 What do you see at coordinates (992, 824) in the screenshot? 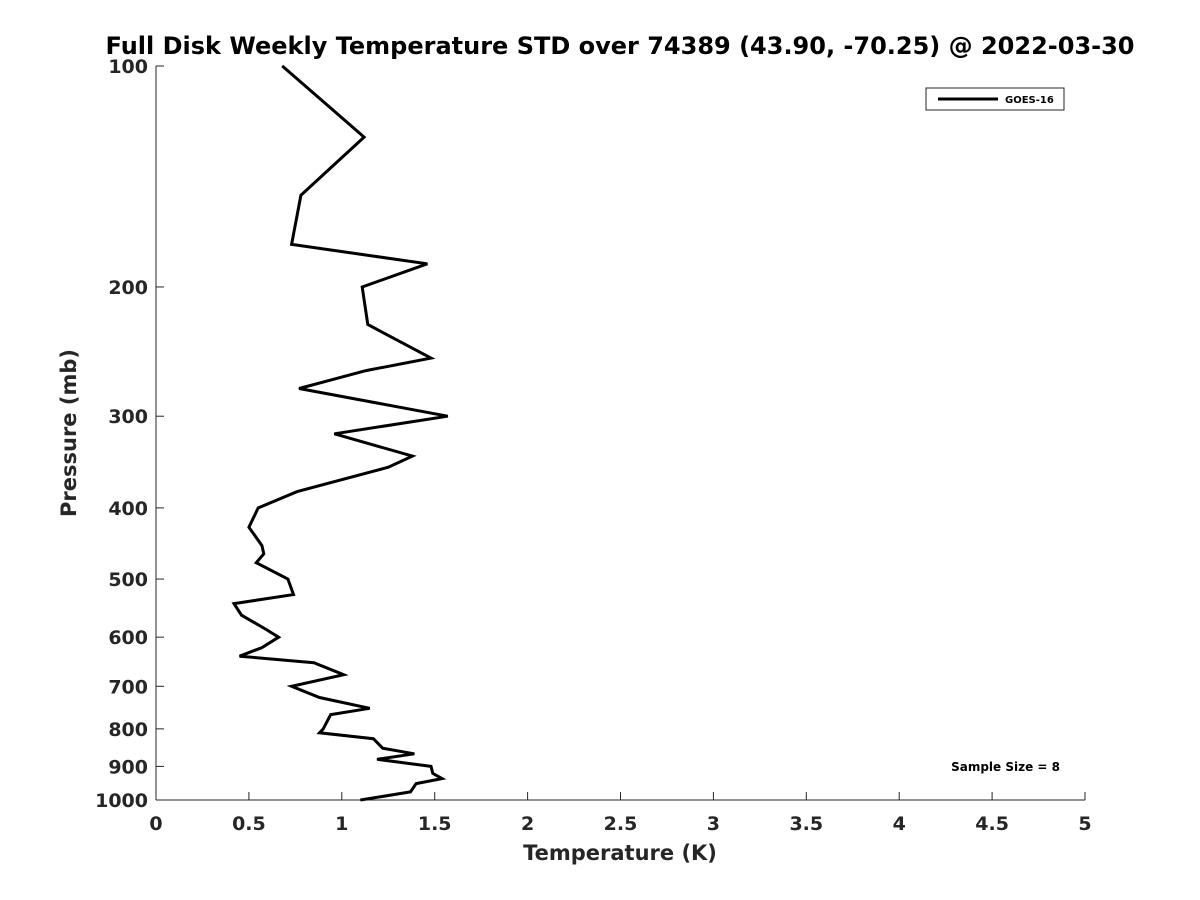
I see `x-tick-label: 4.5` at bounding box center [992, 824].